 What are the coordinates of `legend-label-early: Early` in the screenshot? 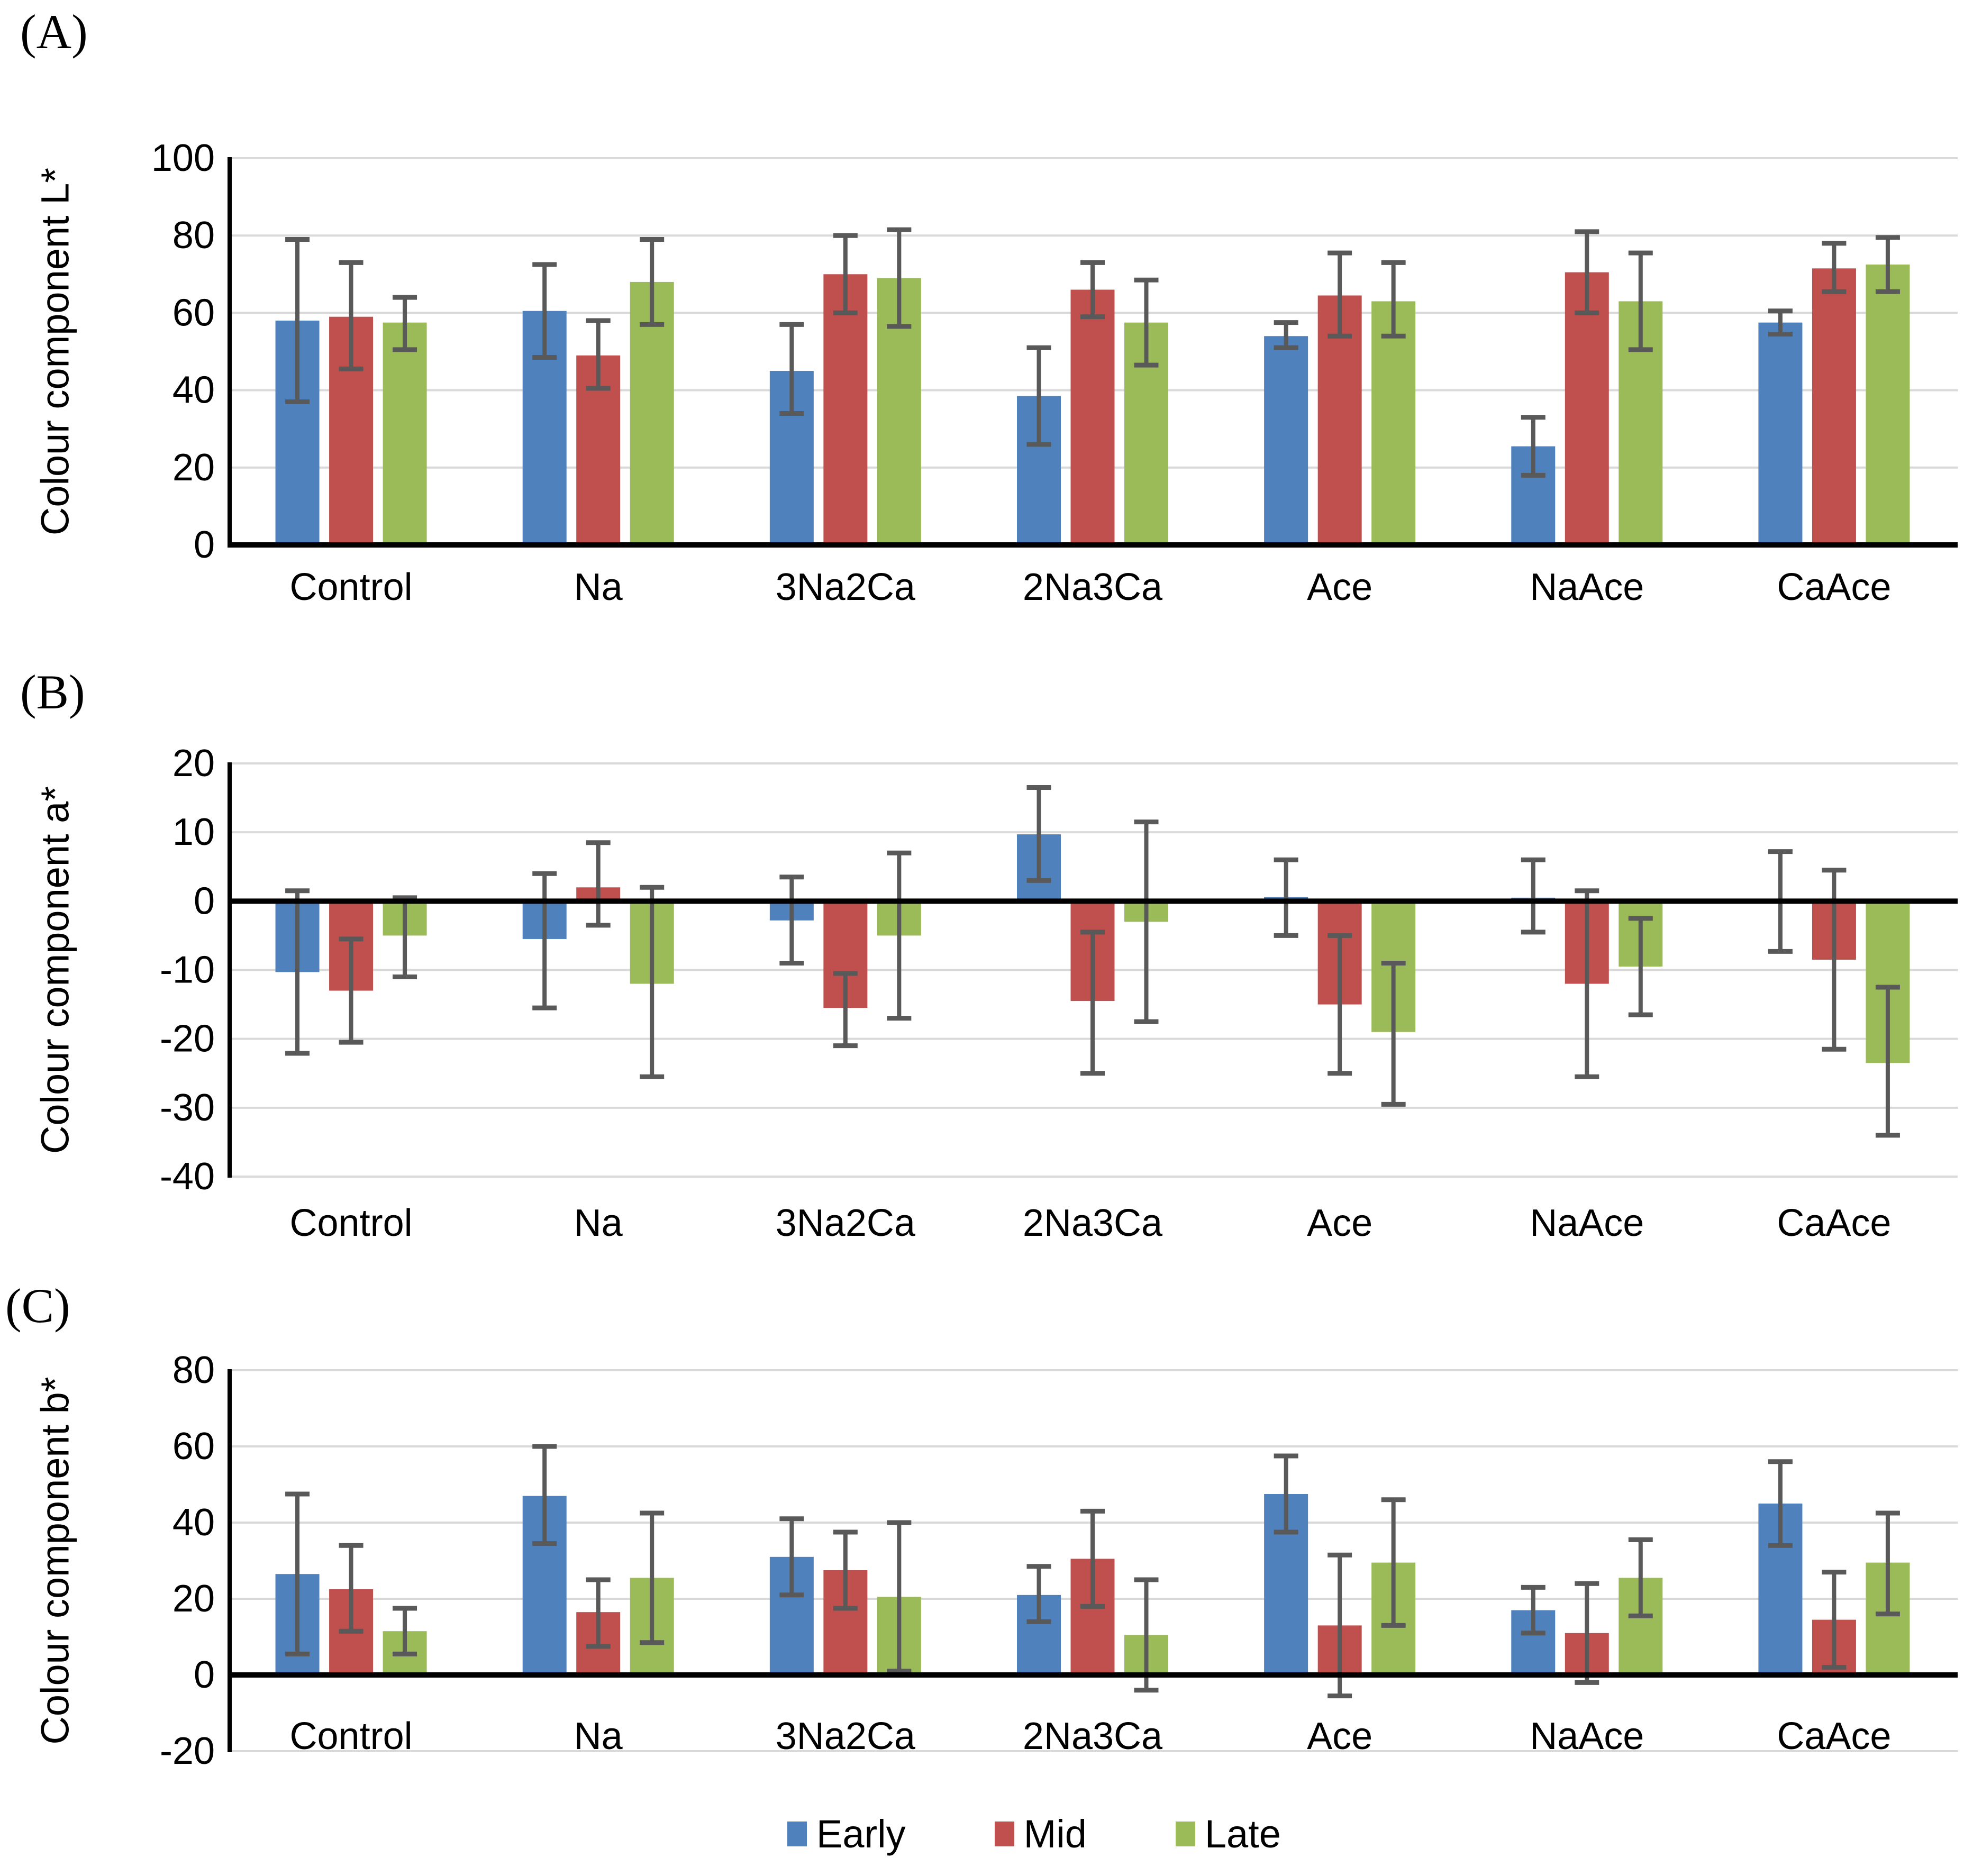 It's located at (861, 1834).